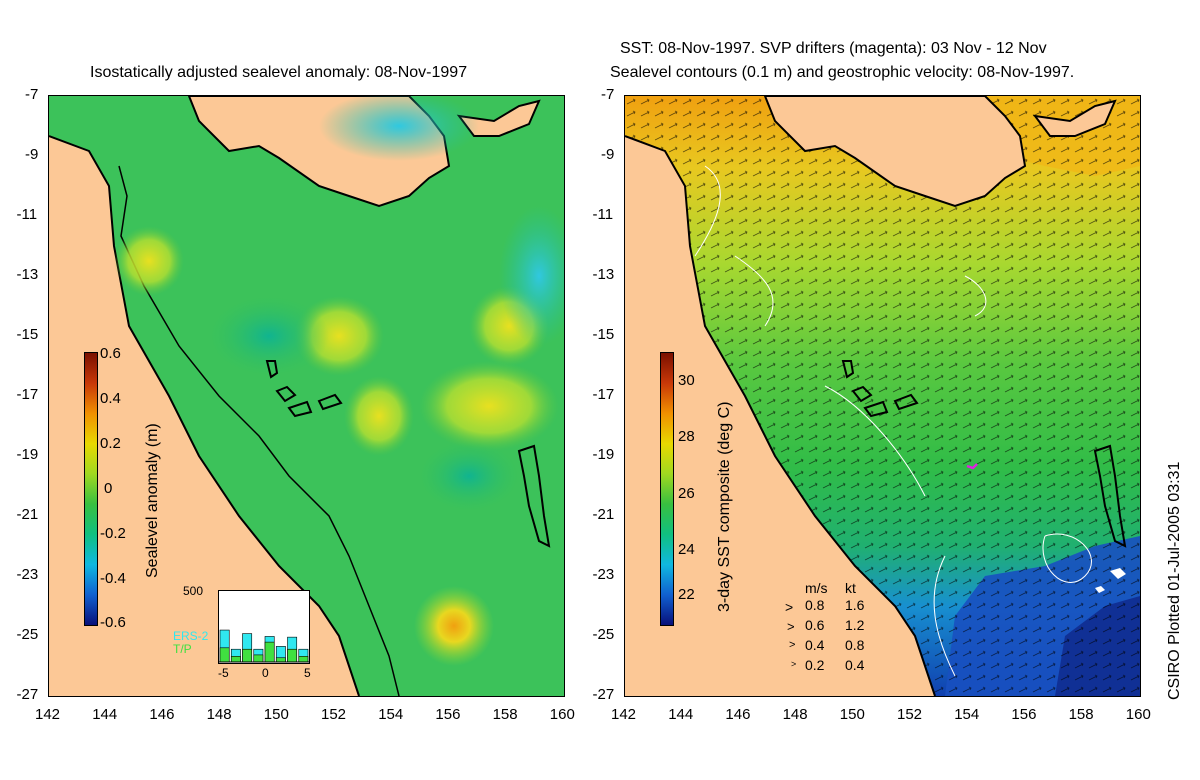 The height and width of the screenshot is (780, 1200). Describe the element at coordinates (603, 634) in the screenshot. I see `right-ytick-label: -25` at that location.